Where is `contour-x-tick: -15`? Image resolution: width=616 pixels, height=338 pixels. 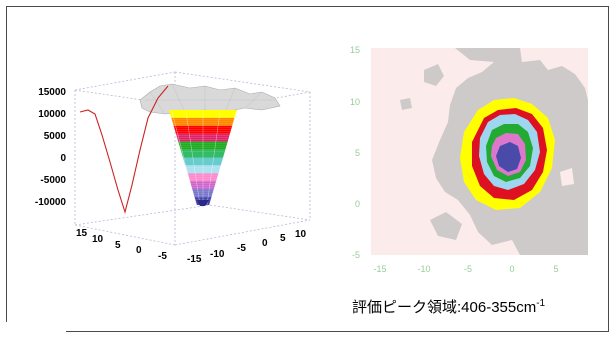
contour-x-tick: -15 is located at coordinates (379, 269).